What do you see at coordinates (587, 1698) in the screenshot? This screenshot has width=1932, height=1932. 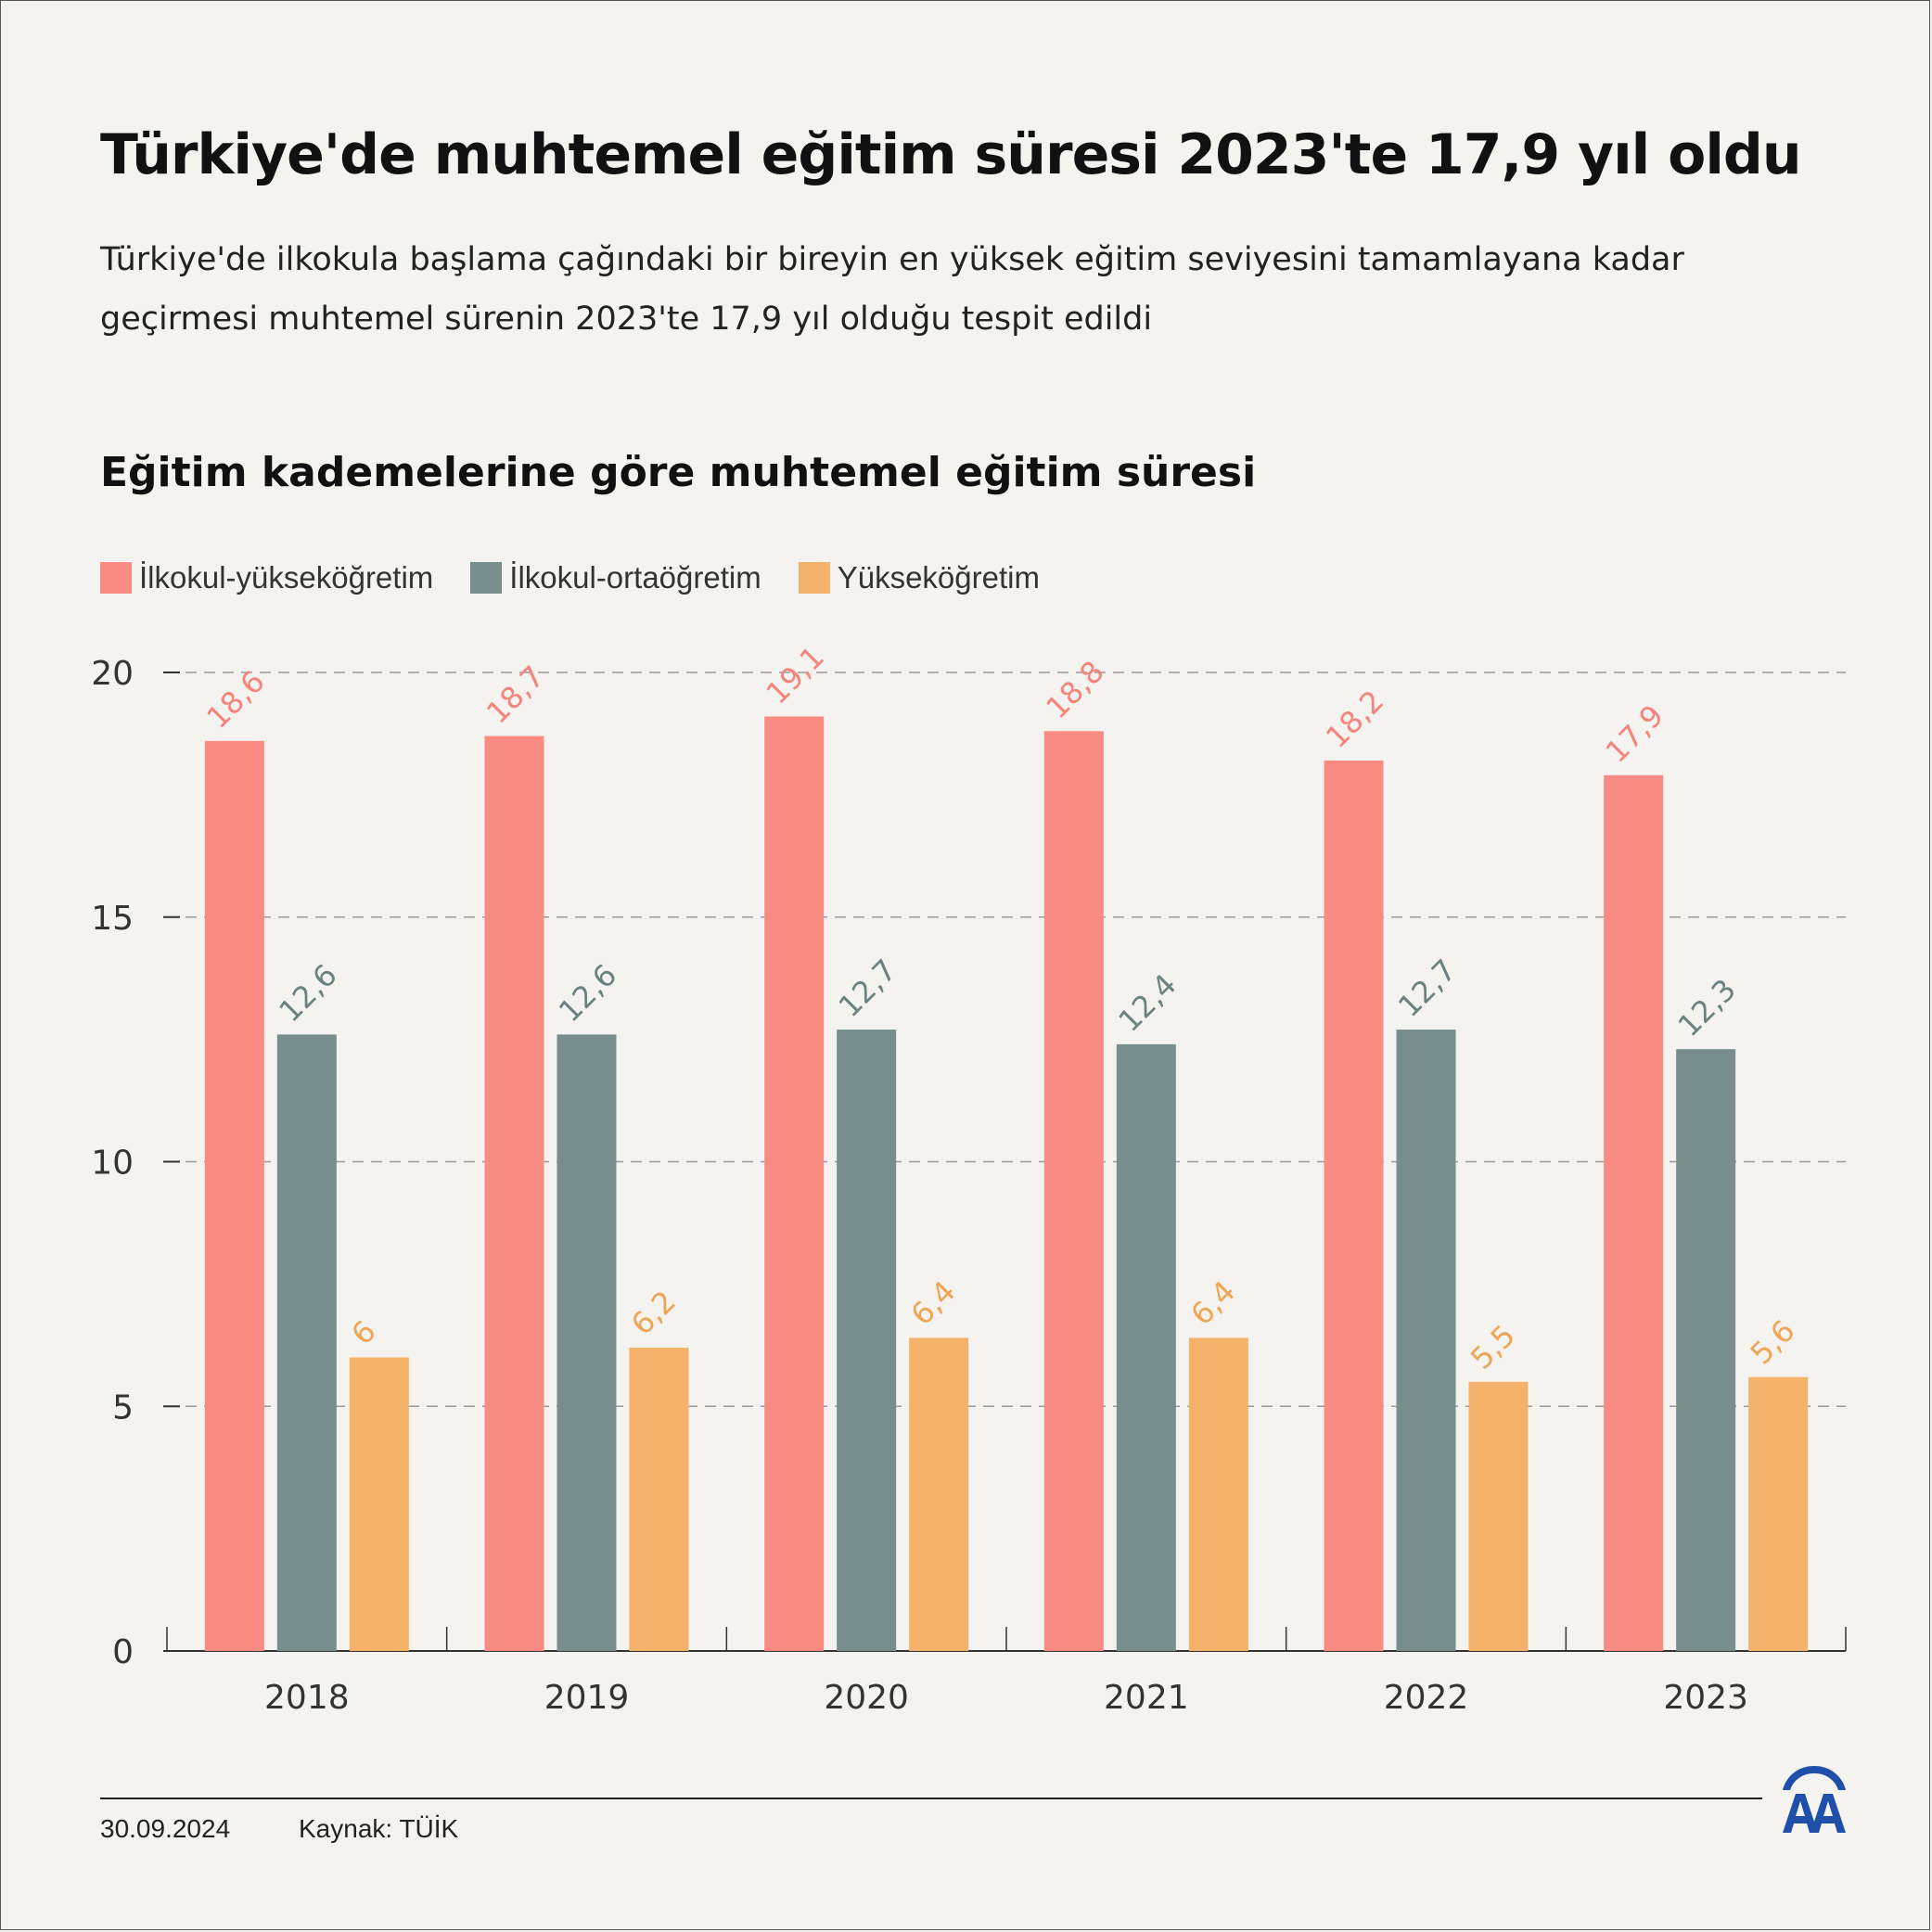 I see `x-tick-label: 2019` at bounding box center [587, 1698].